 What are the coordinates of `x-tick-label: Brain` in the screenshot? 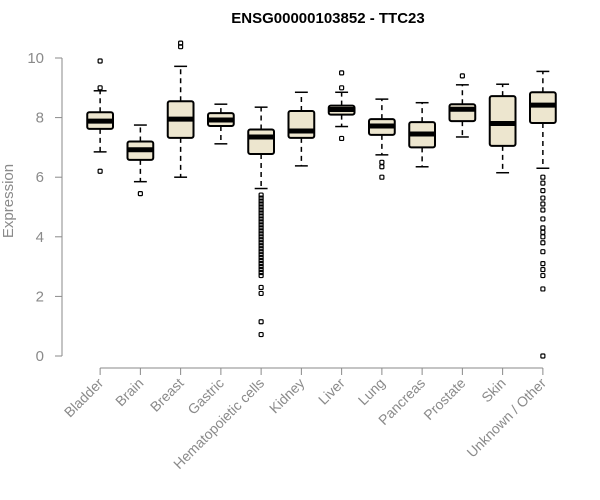 It's located at (129, 392).